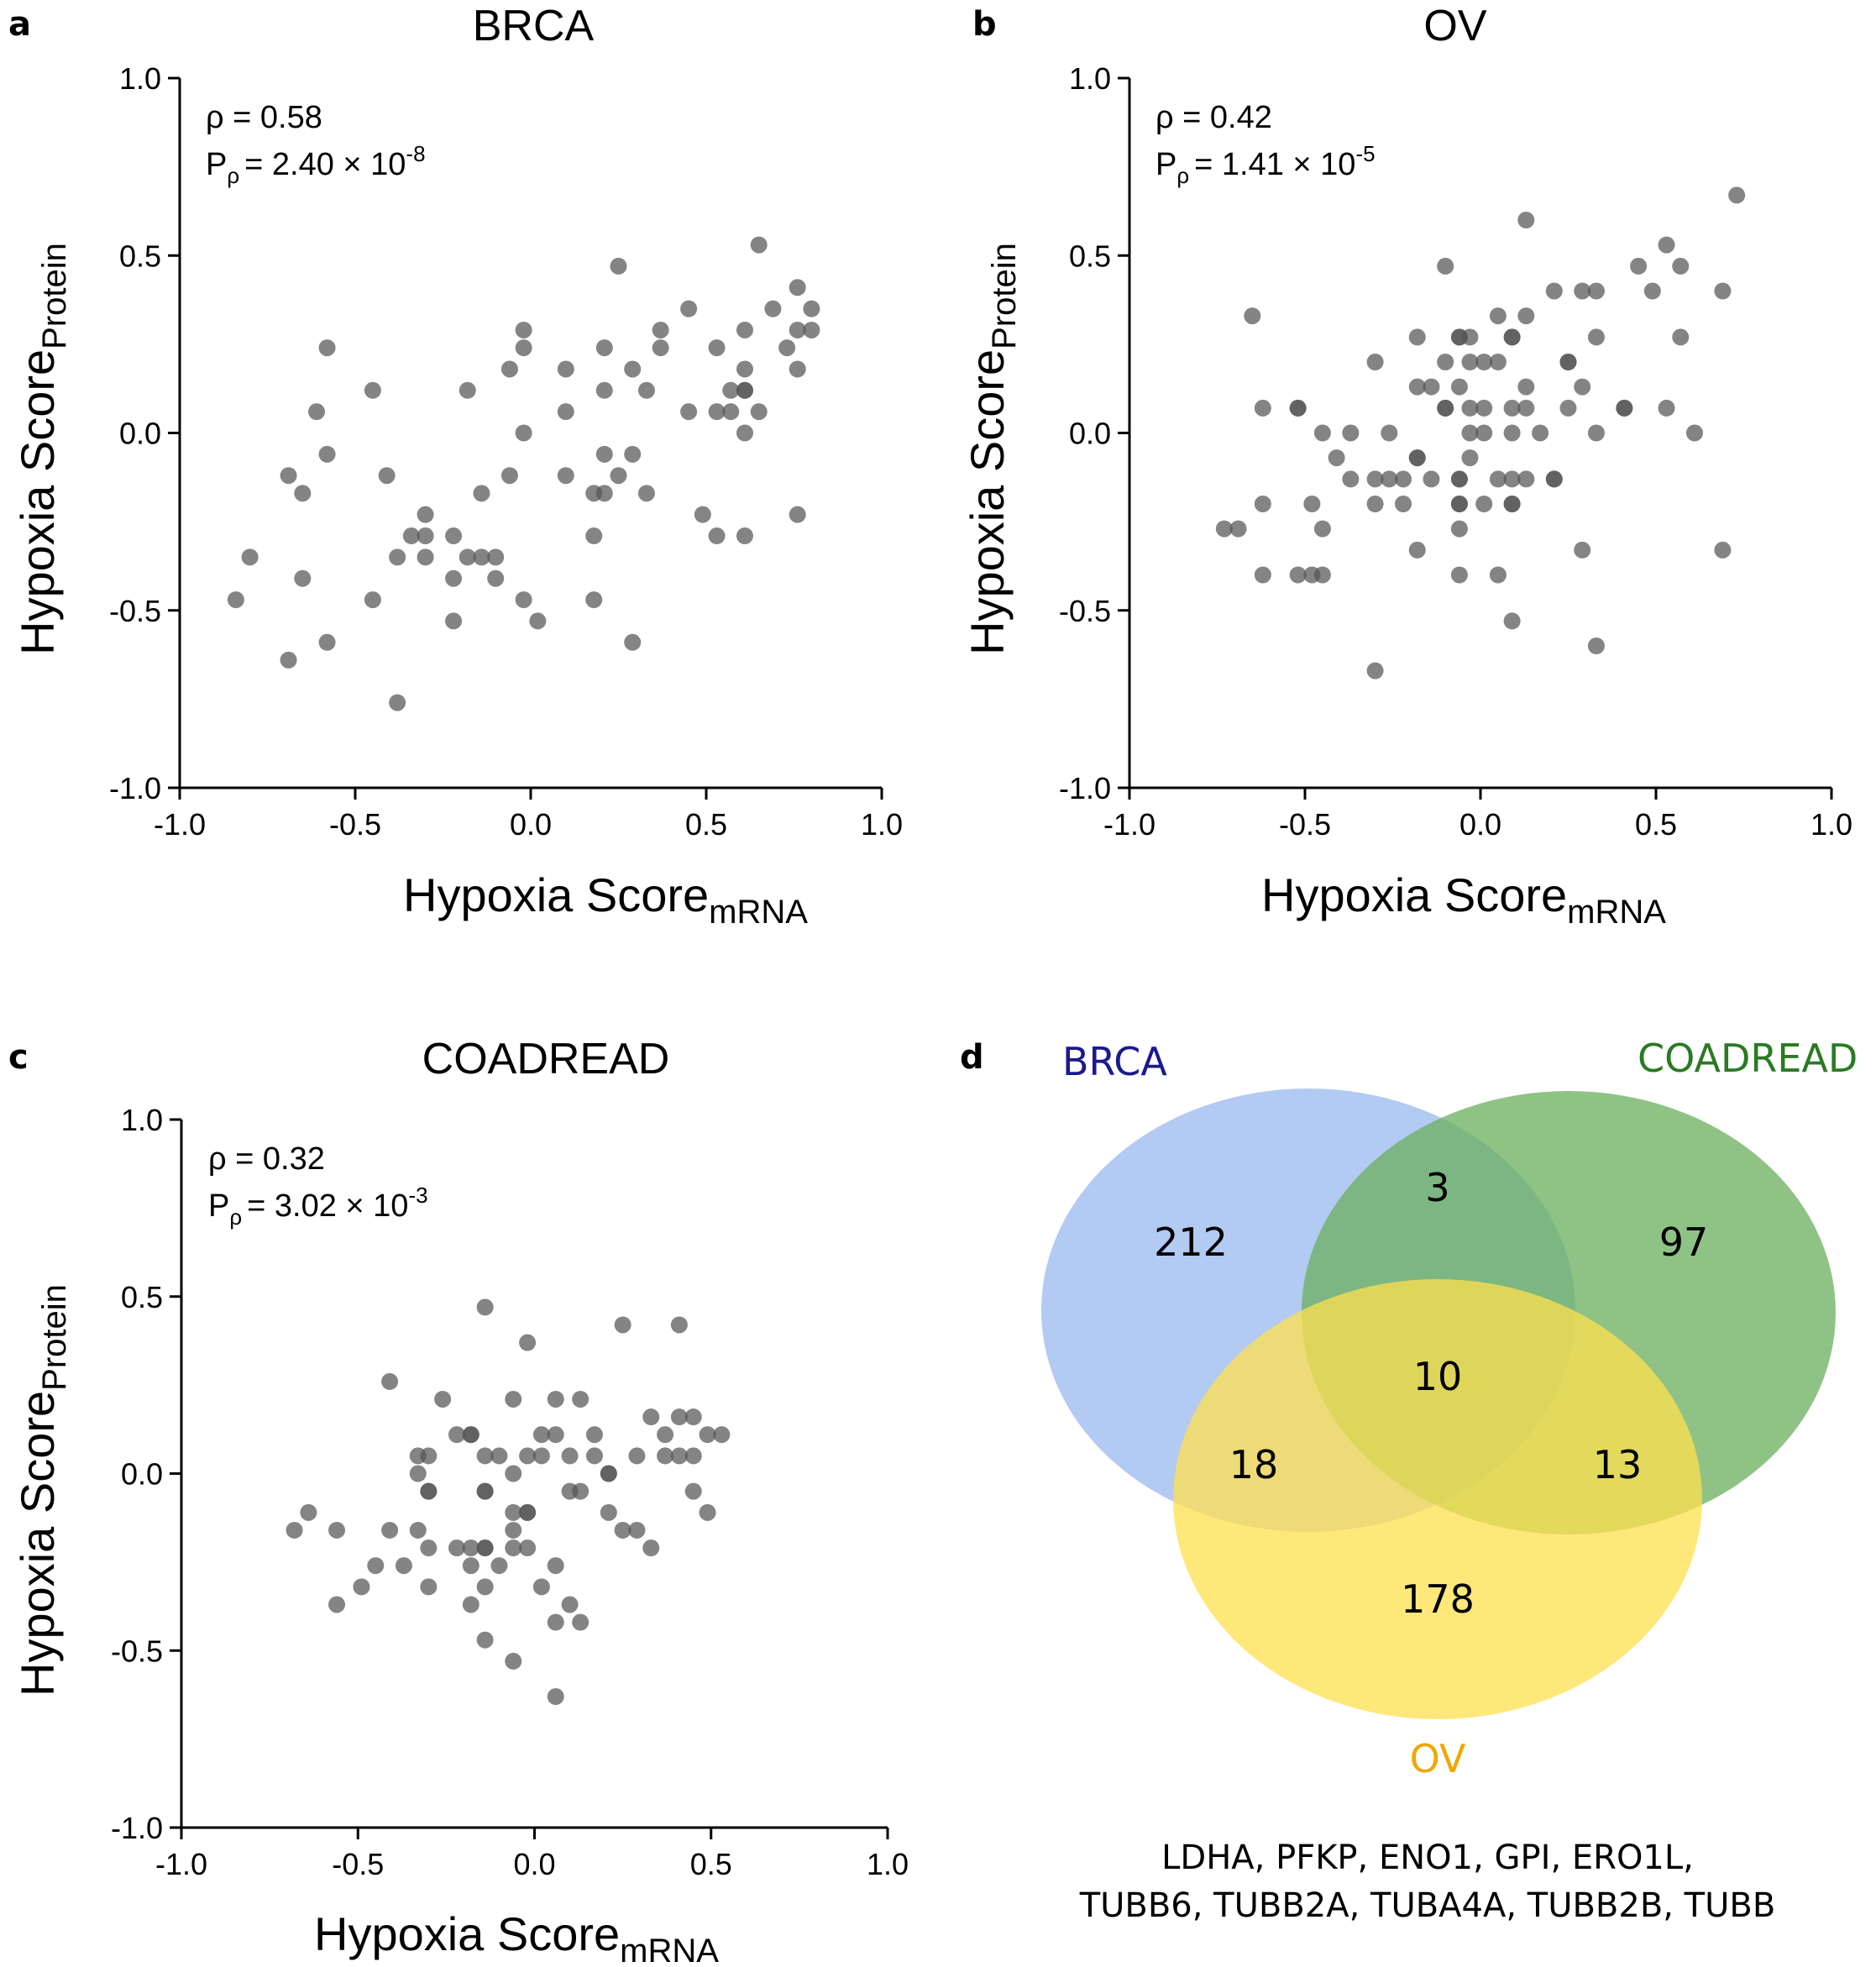 The height and width of the screenshot is (1967, 1876). What do you see at coordinates (142, 1297) in the screenshot?
I see `y-tick-label: 0.5` at bounding box center [142, 1297].